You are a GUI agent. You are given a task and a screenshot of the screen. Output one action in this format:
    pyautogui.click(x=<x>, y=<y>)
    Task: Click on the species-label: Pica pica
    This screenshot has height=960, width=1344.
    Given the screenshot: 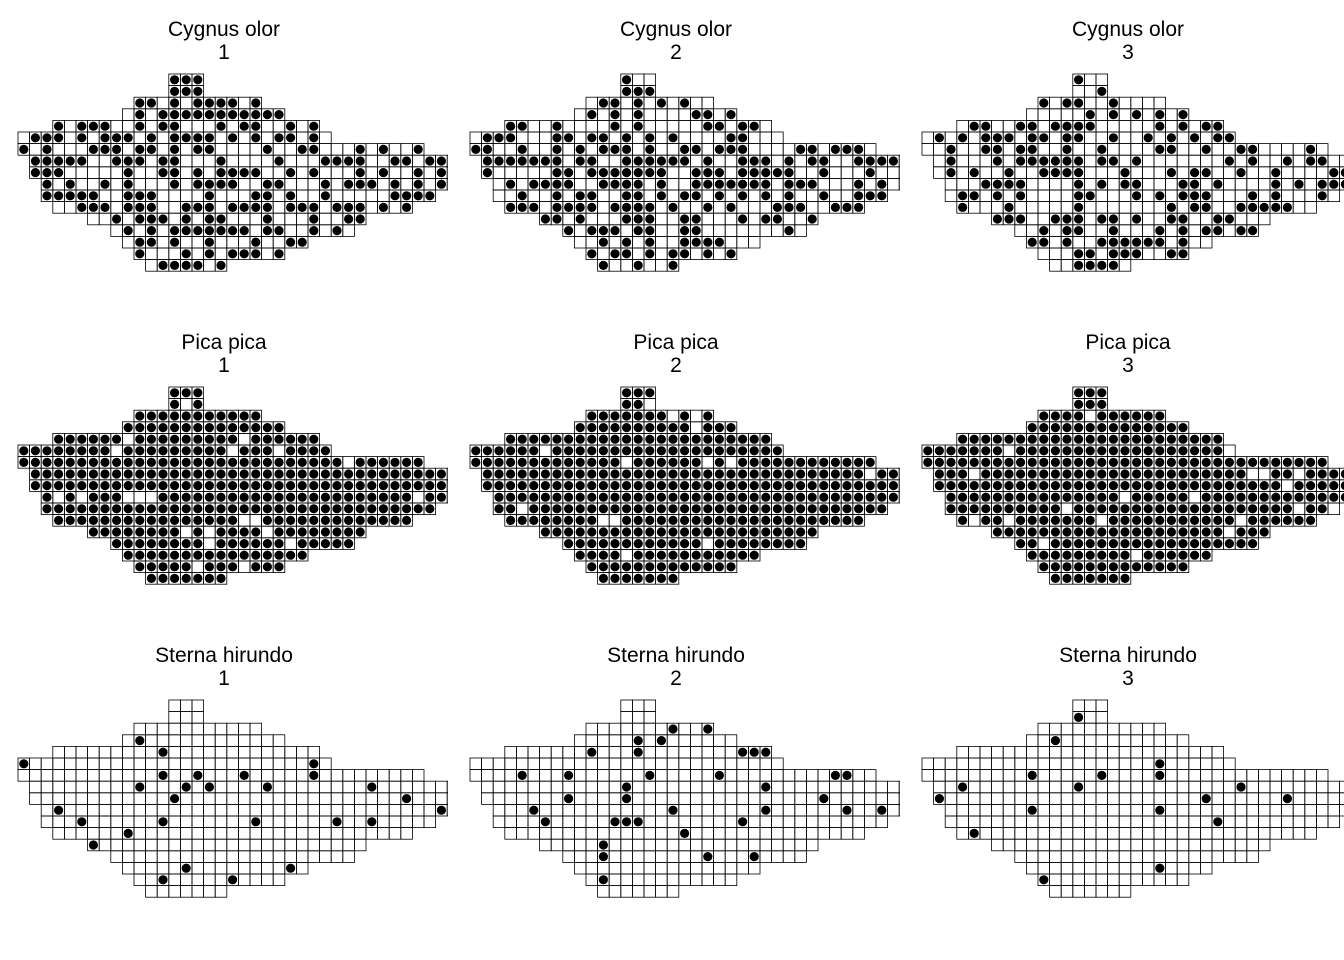 What is the action you would take?
    pyautogui.click(x=1128, y=342)
    